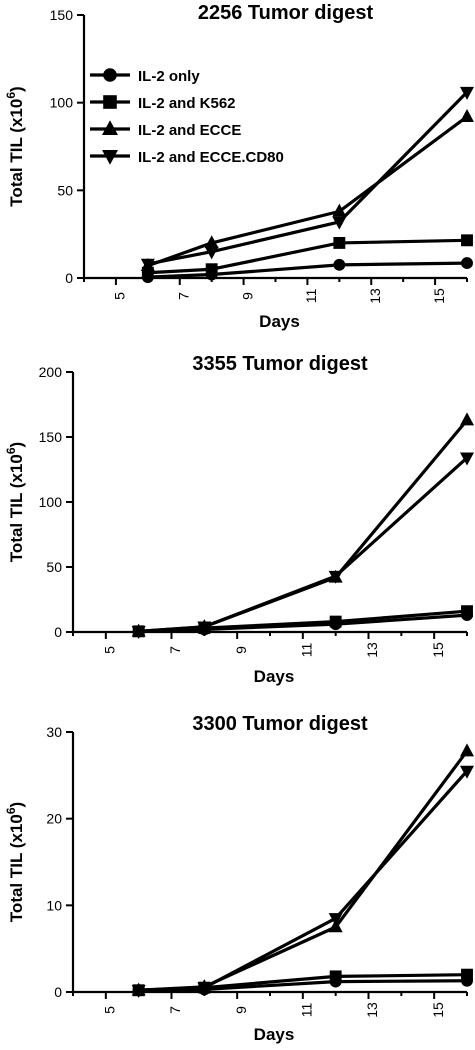  I want to click on series-line-square, so click(307, 256).